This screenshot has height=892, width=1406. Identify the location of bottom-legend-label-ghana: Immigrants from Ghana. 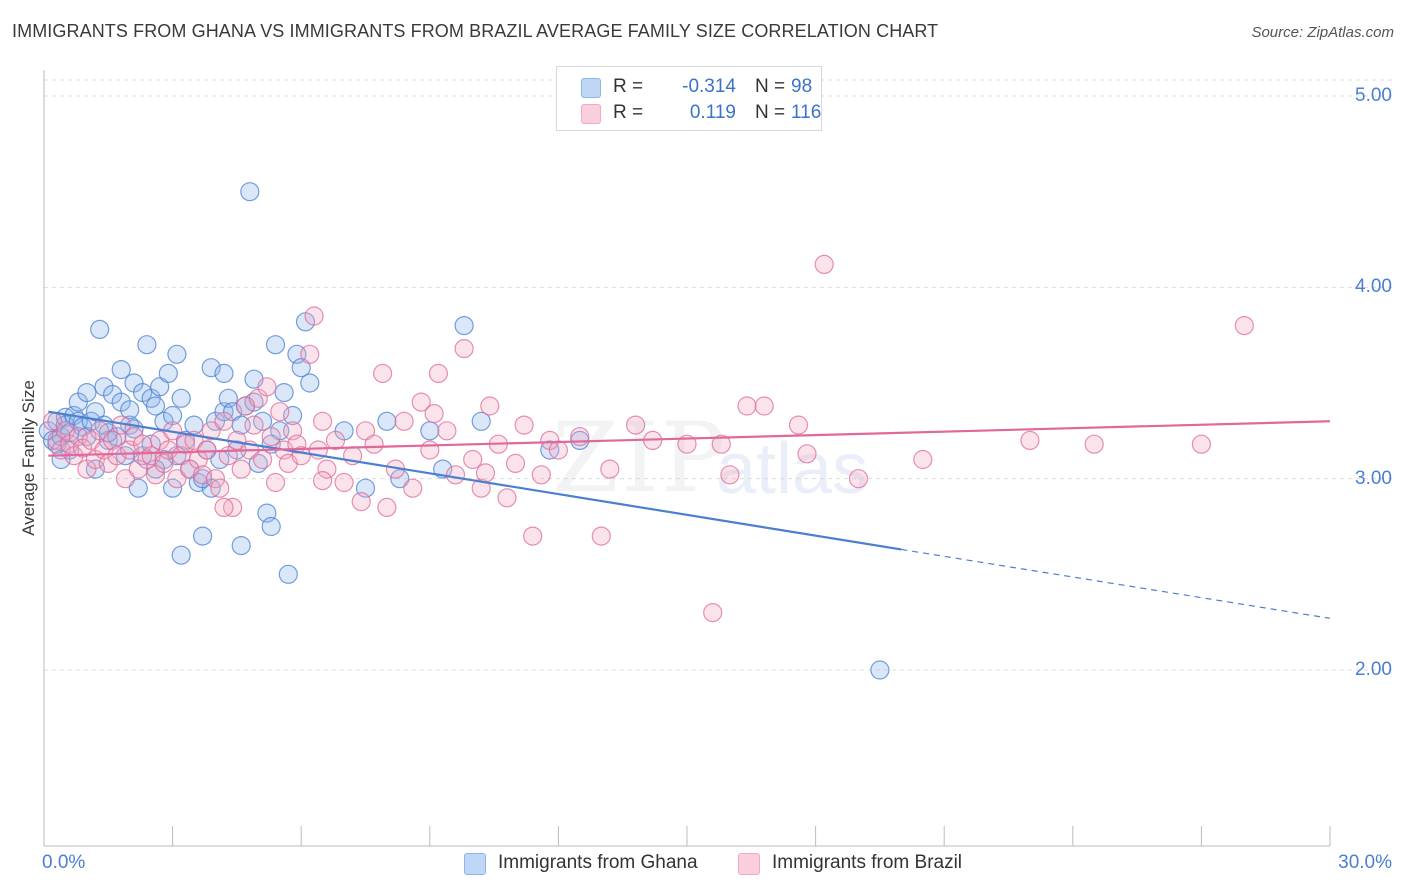
(598, 862).